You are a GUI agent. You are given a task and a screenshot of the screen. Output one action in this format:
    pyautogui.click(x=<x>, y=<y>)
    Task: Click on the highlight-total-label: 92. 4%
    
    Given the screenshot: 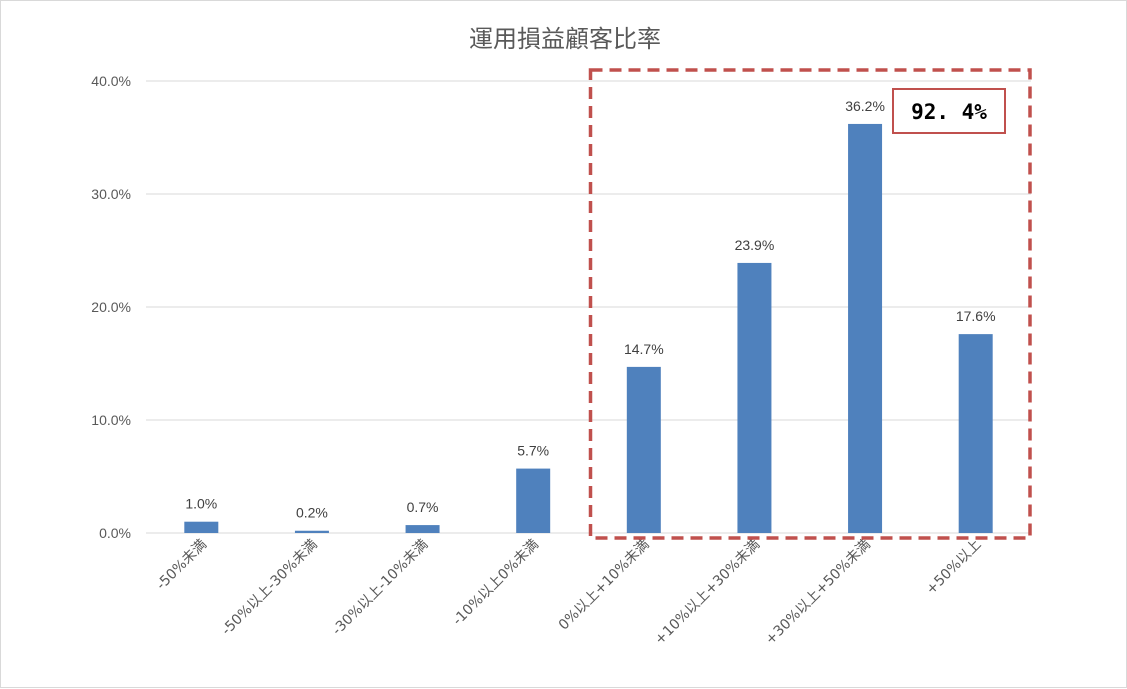 What is the action you would take?
    pyautogui.click(x=949, y=112)
    